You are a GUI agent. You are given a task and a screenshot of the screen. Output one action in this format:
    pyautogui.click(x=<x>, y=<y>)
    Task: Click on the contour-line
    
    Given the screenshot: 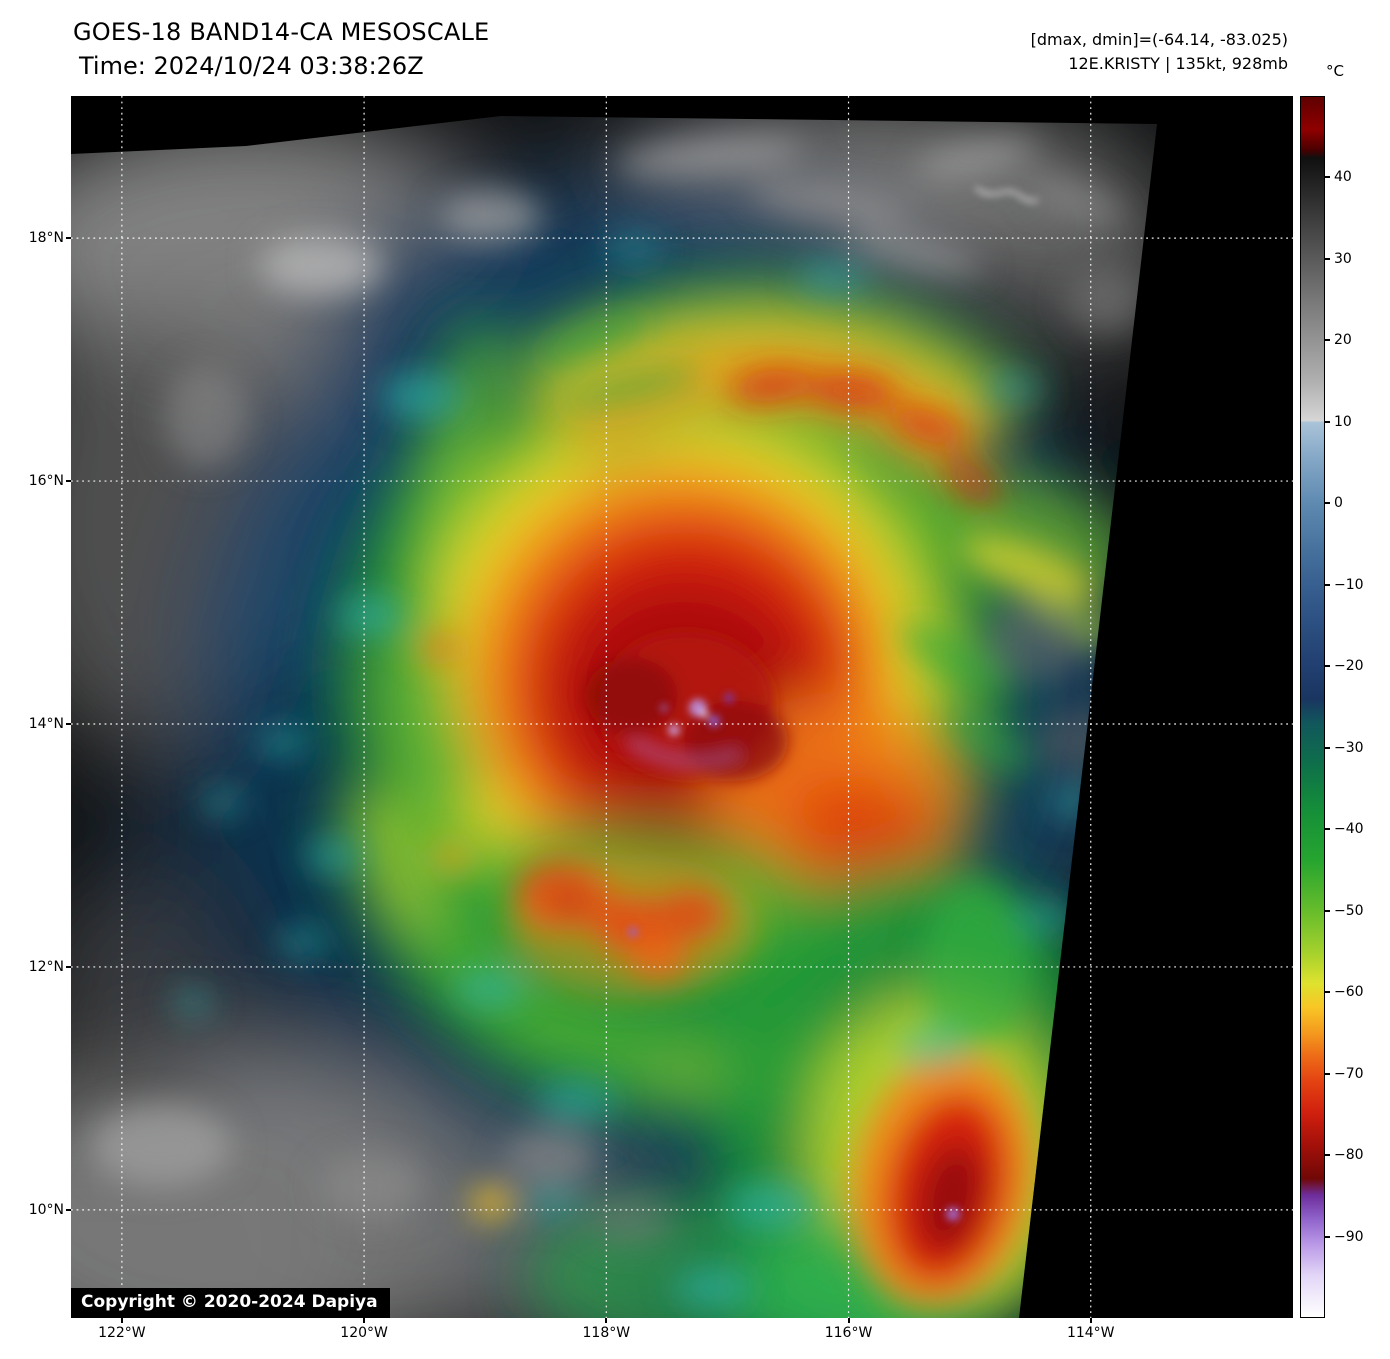 What is the action you would take?
    pyautogui.click(x=1007, y=194)
    